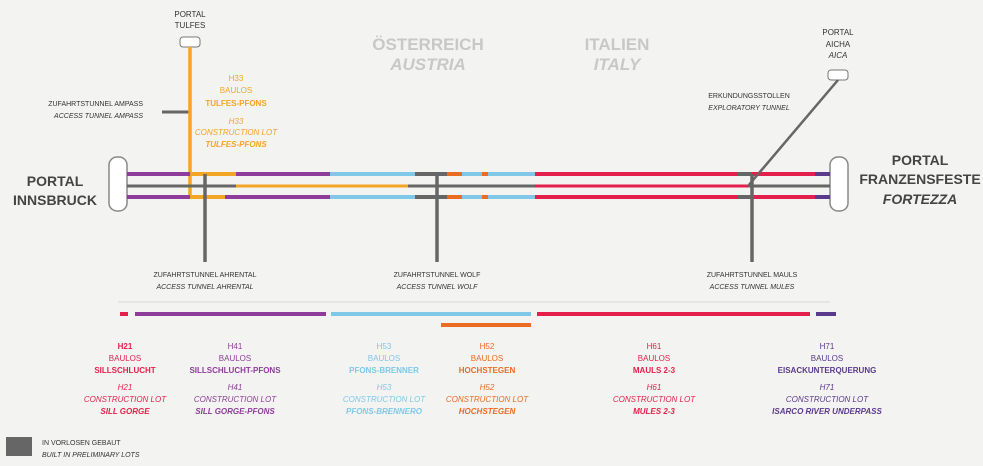 Image resolution: width=983 pixels, height=466 pixels. I want to click on legend-label-de: IN VORLOSEN GEBAUT, so click(81, 443).